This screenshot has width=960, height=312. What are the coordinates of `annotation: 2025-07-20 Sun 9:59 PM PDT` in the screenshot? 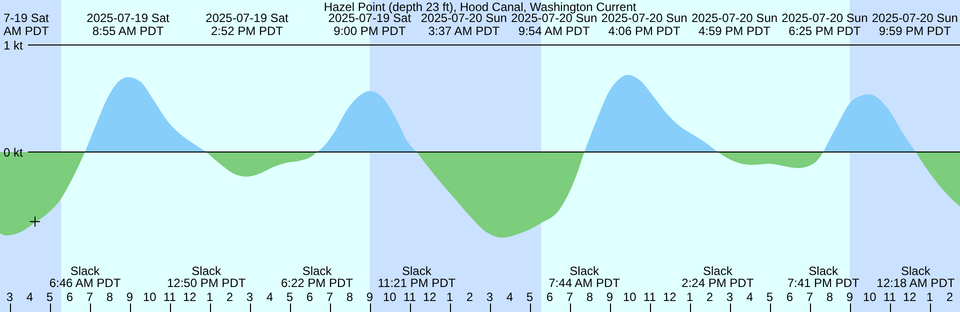 It's located at (915, 24).